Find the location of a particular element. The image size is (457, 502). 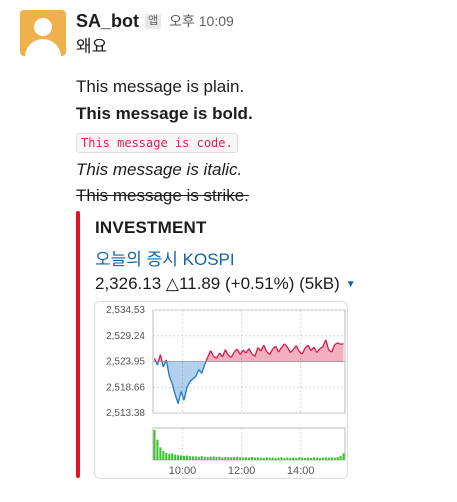

y-tick-label: 2,518.66 is located at coordinates (125, 387).